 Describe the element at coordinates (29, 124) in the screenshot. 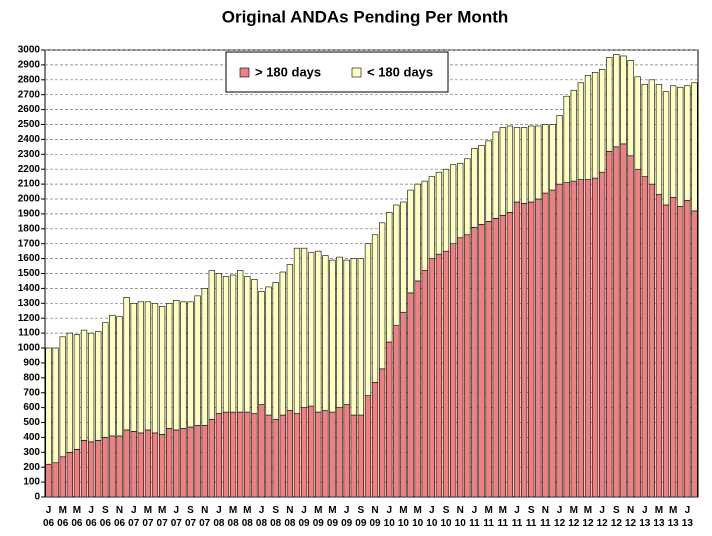

I see `y-tick-label: 2500` at that location.